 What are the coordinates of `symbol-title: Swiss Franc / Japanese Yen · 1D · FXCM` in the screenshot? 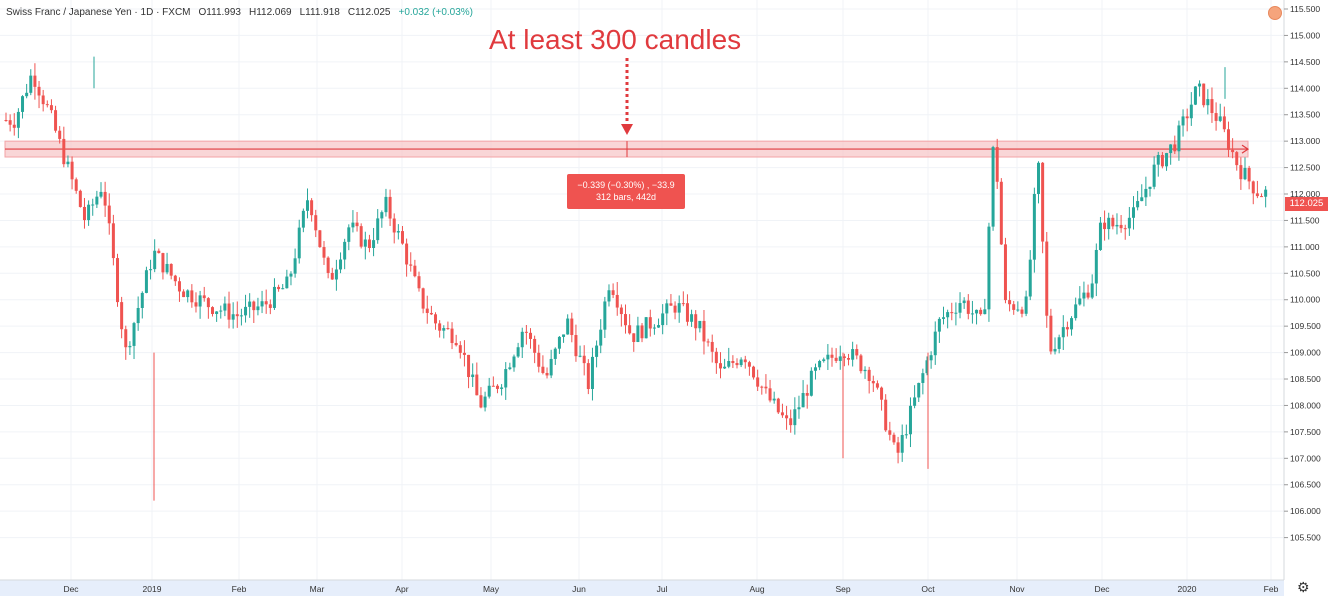 It's located at (98, 12).